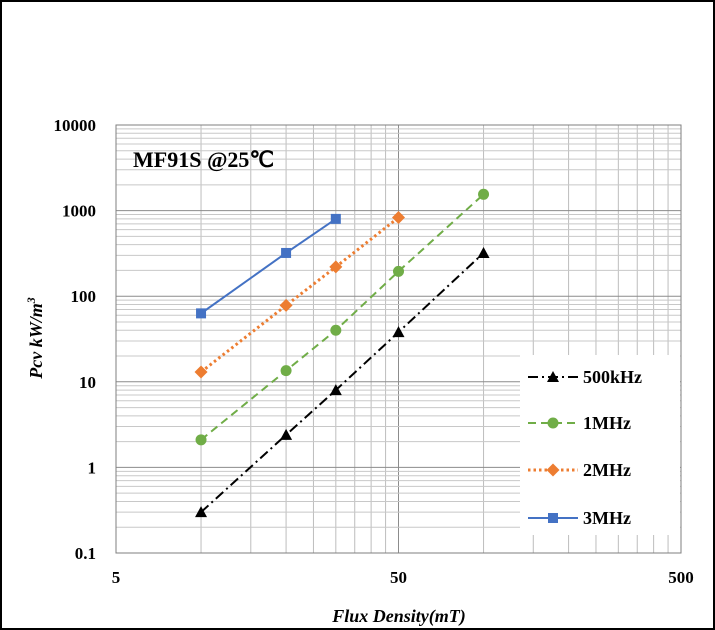 This screenshot has height=630, width=715. I want to click on legend-item: 1MHz, so click(579, 423).